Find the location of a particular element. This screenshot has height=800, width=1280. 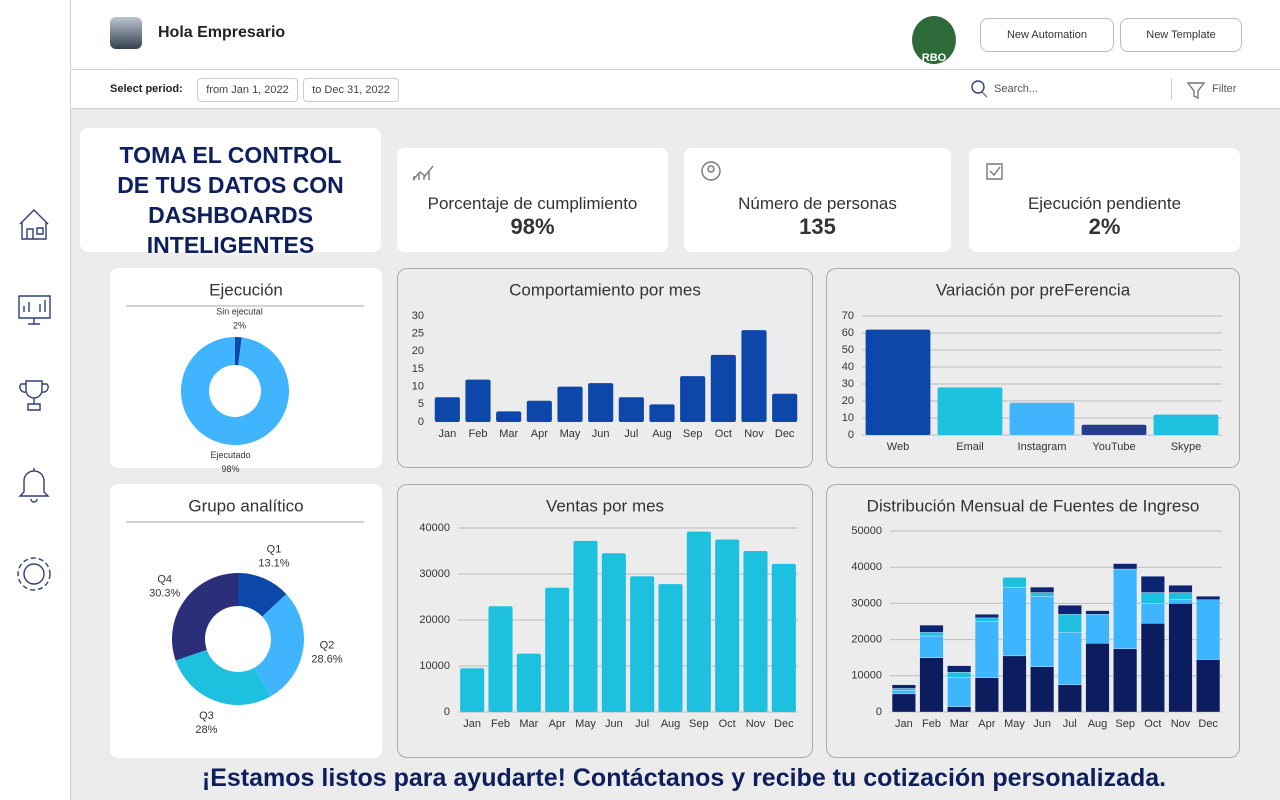

x-tick-label: Feb is located at coordinates (500, 724).